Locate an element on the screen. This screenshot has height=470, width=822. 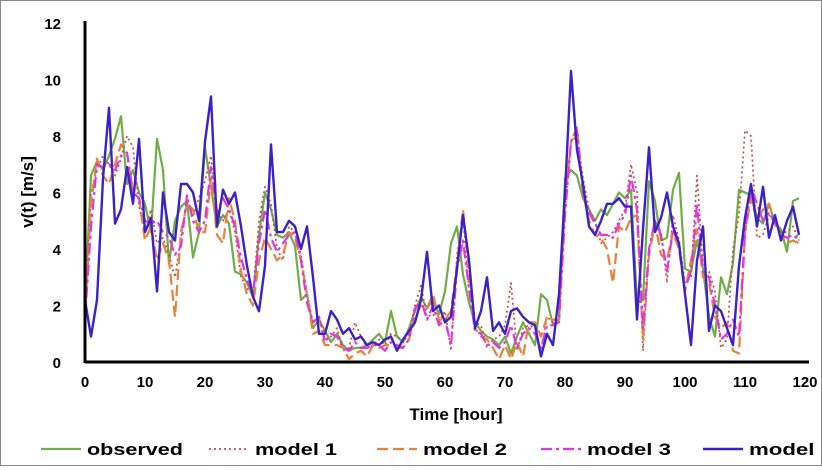
x-tick-label: 0 is located at coordinates (85, 382).